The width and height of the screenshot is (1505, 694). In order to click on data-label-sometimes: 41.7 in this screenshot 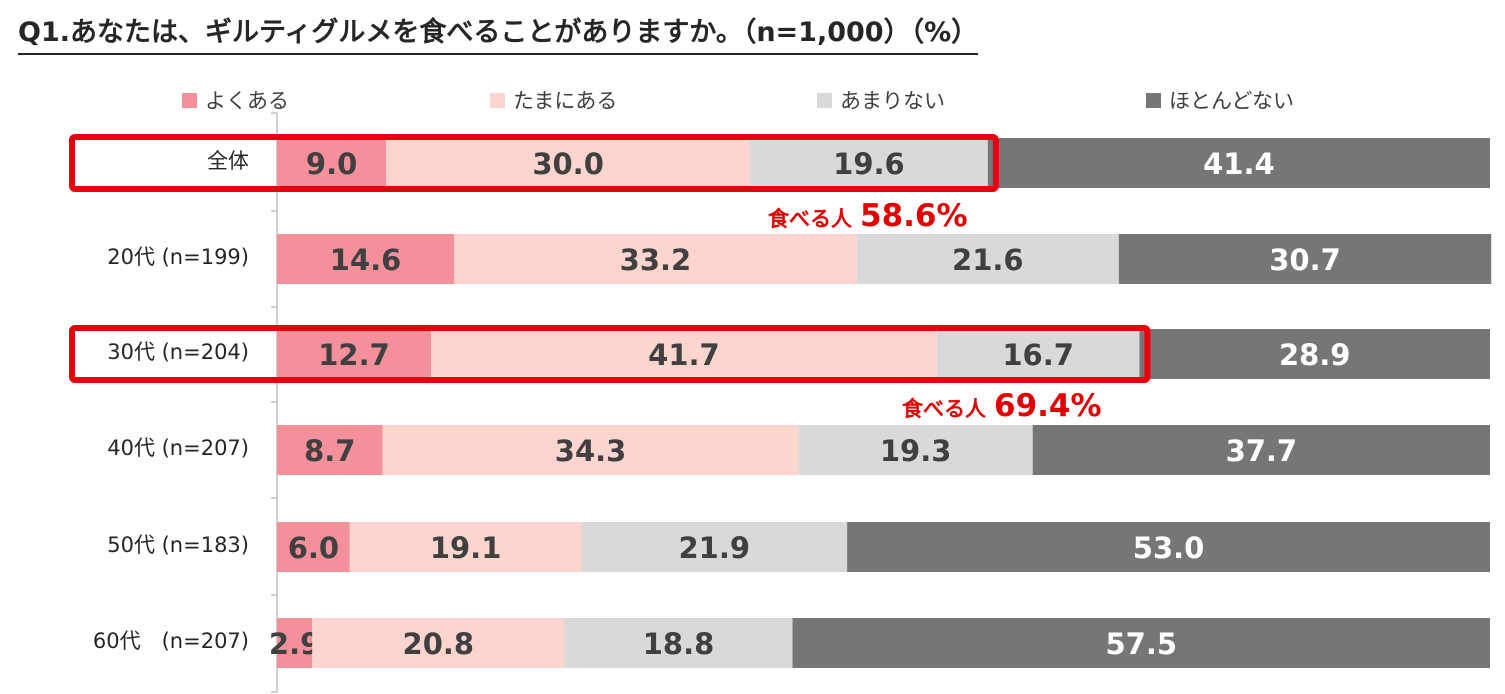, I will do `click(684, 355)`.